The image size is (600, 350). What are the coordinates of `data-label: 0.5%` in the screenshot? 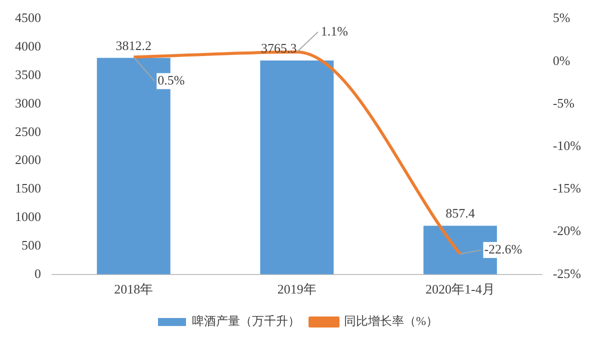 It's located at (171, 80).